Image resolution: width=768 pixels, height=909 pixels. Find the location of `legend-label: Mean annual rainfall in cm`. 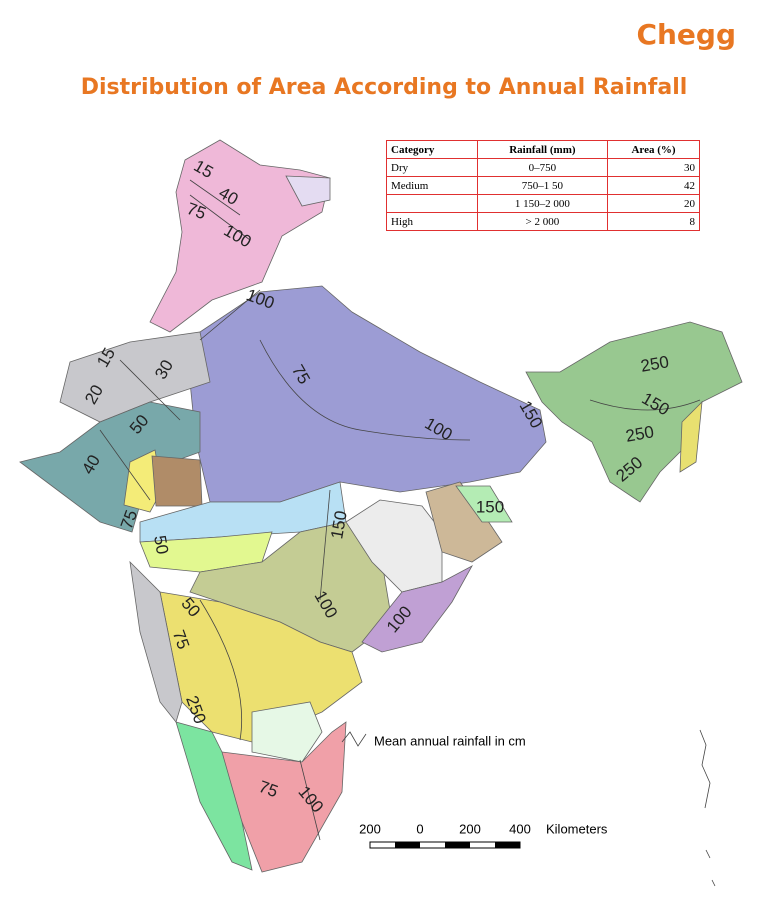

legend-label: Mean annual rainfall in cm is located at coordinates (450, 740).